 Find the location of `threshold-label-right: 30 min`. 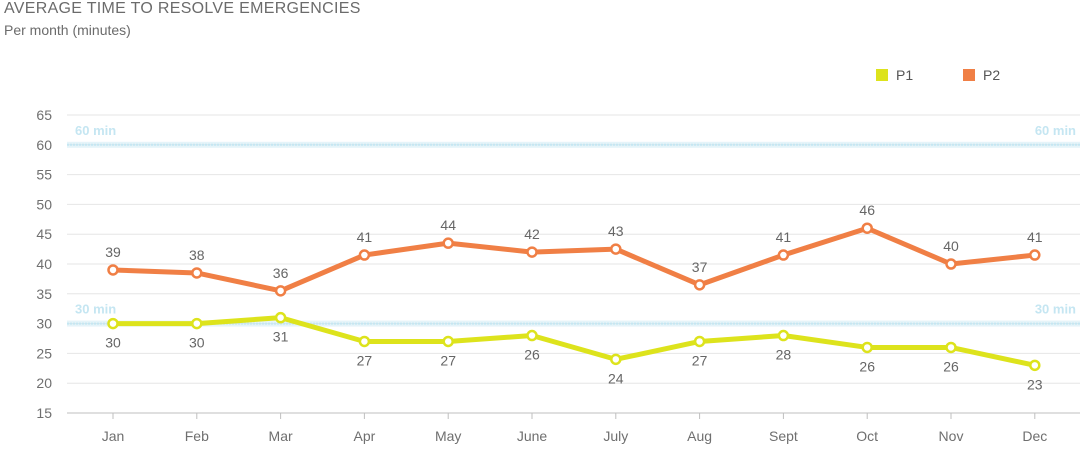

threshold-label-right: 30 min is located at coordinates (1055, 309).